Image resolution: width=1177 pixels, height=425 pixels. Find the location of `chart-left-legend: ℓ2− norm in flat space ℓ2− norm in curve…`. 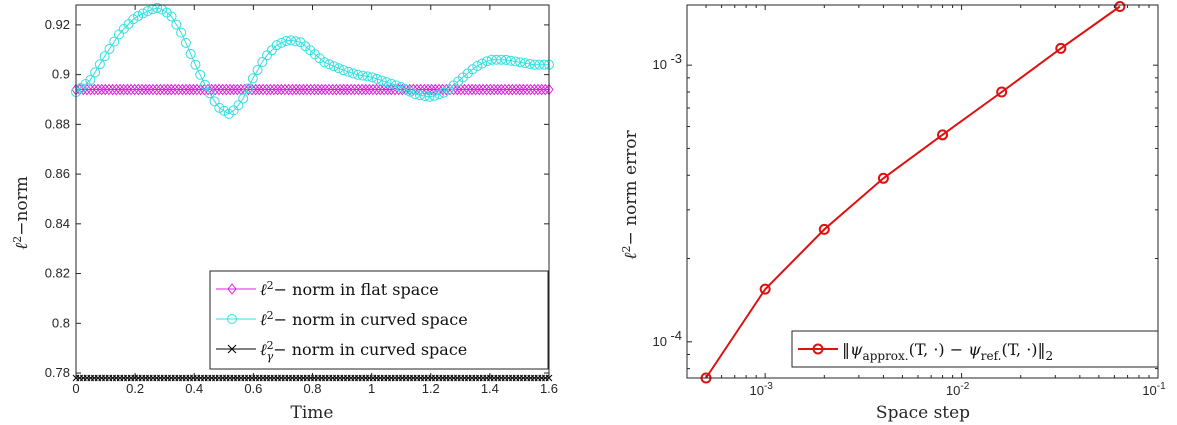

chart-left-legend: ℓ2− norm in flat space ℓ2− norm in curve… is located at coordinates (379, 320).